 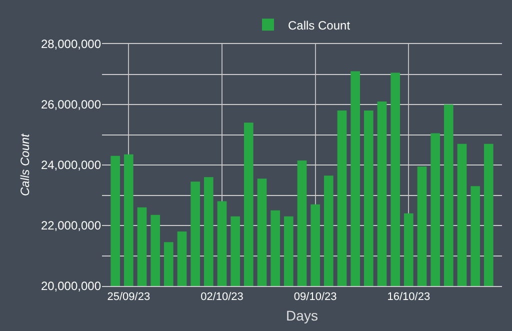 I want to click on y-tick-label: 22,000,000, so click(x=71, y=225).